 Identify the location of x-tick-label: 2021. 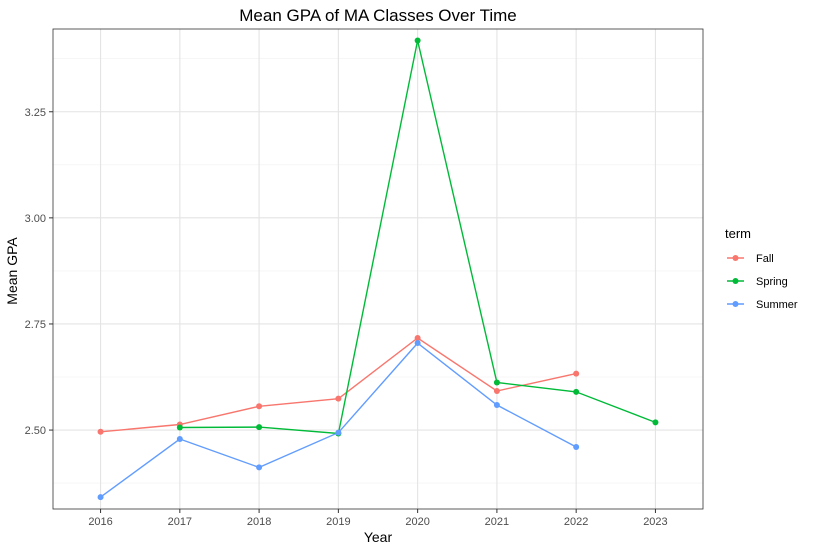
(497, 522).